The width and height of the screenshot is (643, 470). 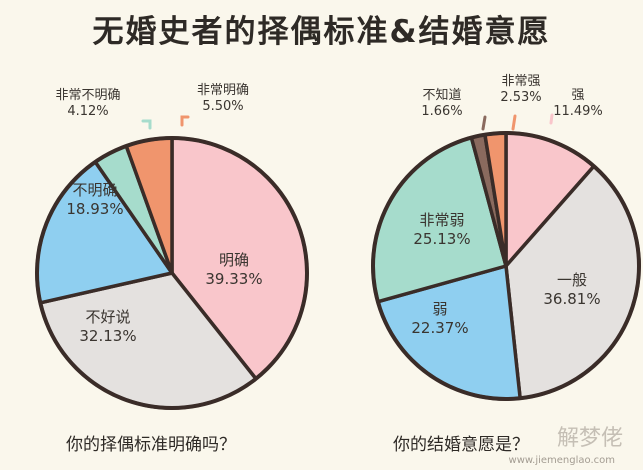 What do you see at coordinates (321, 32) in the screenshot?
I see `chart-title: 无婚史者的择偶标准&结婚意愿` at bounding box center [321, 32].